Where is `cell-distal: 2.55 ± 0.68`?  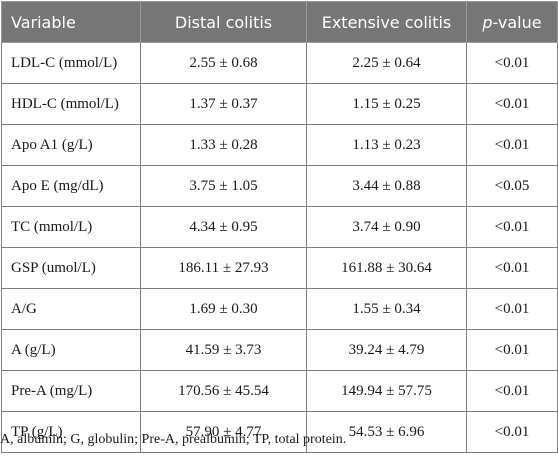
cell-distal: 2.55 ± 0.68 is located at coordinates (223, 63).